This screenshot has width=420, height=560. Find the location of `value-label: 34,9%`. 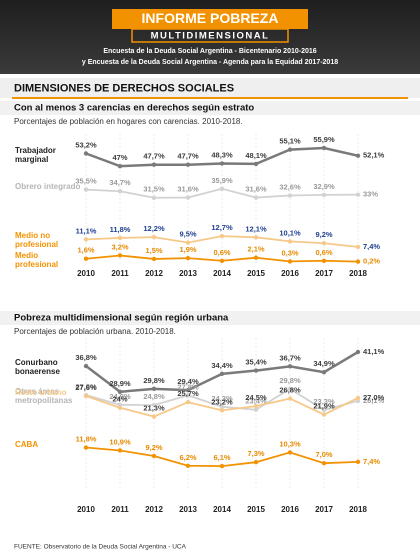

value-label: 34,9% is located at coordinates (324, 363).